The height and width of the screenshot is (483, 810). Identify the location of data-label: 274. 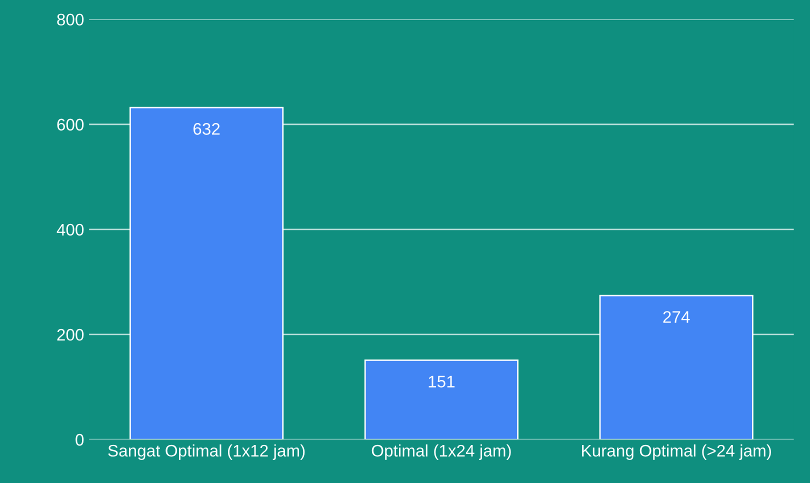
(676, 317).